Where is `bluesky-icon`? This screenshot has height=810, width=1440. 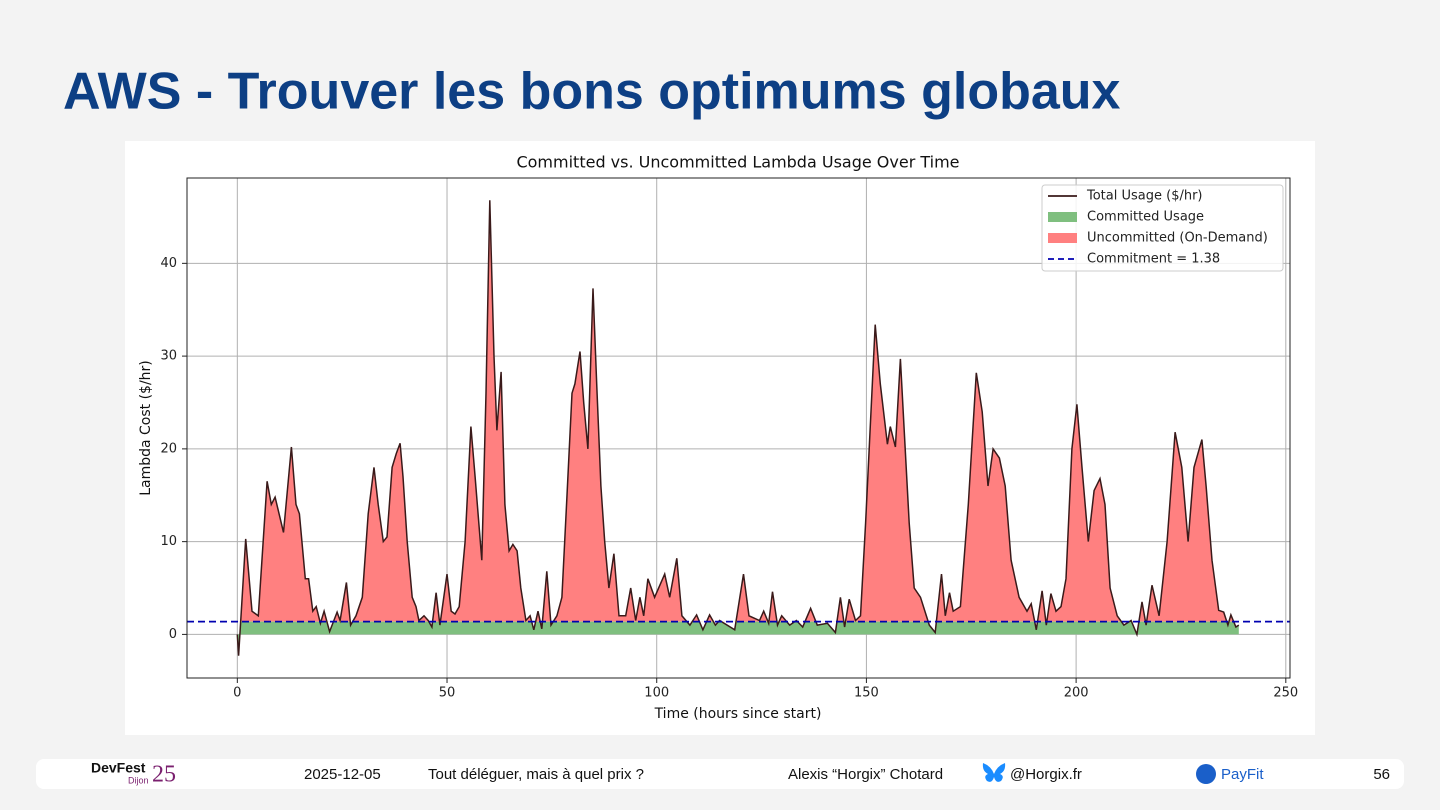
bluesky-icon is located at coordinates (994, 772).